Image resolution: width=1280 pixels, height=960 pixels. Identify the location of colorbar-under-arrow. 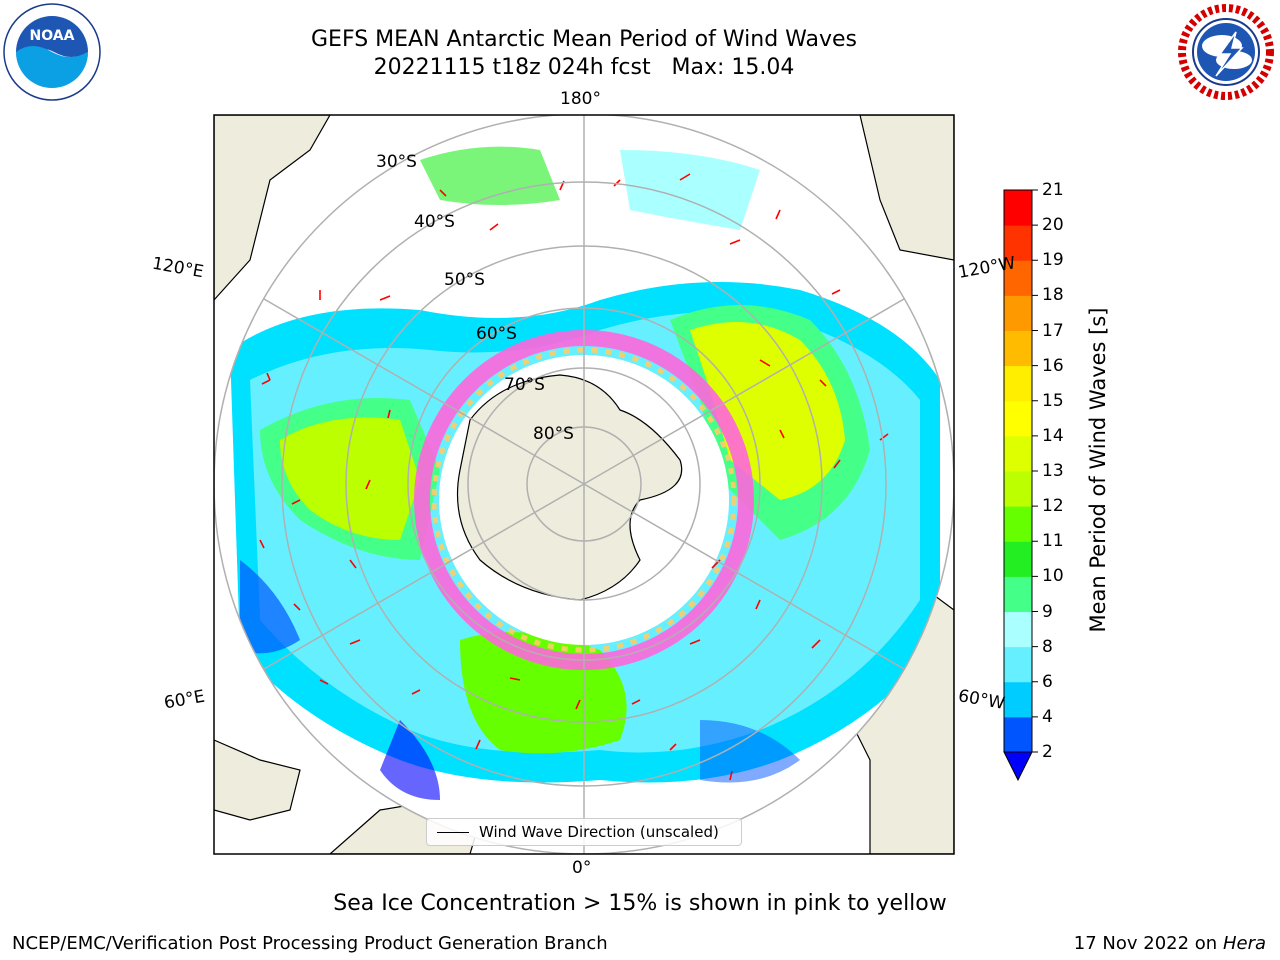
(1018, 766).